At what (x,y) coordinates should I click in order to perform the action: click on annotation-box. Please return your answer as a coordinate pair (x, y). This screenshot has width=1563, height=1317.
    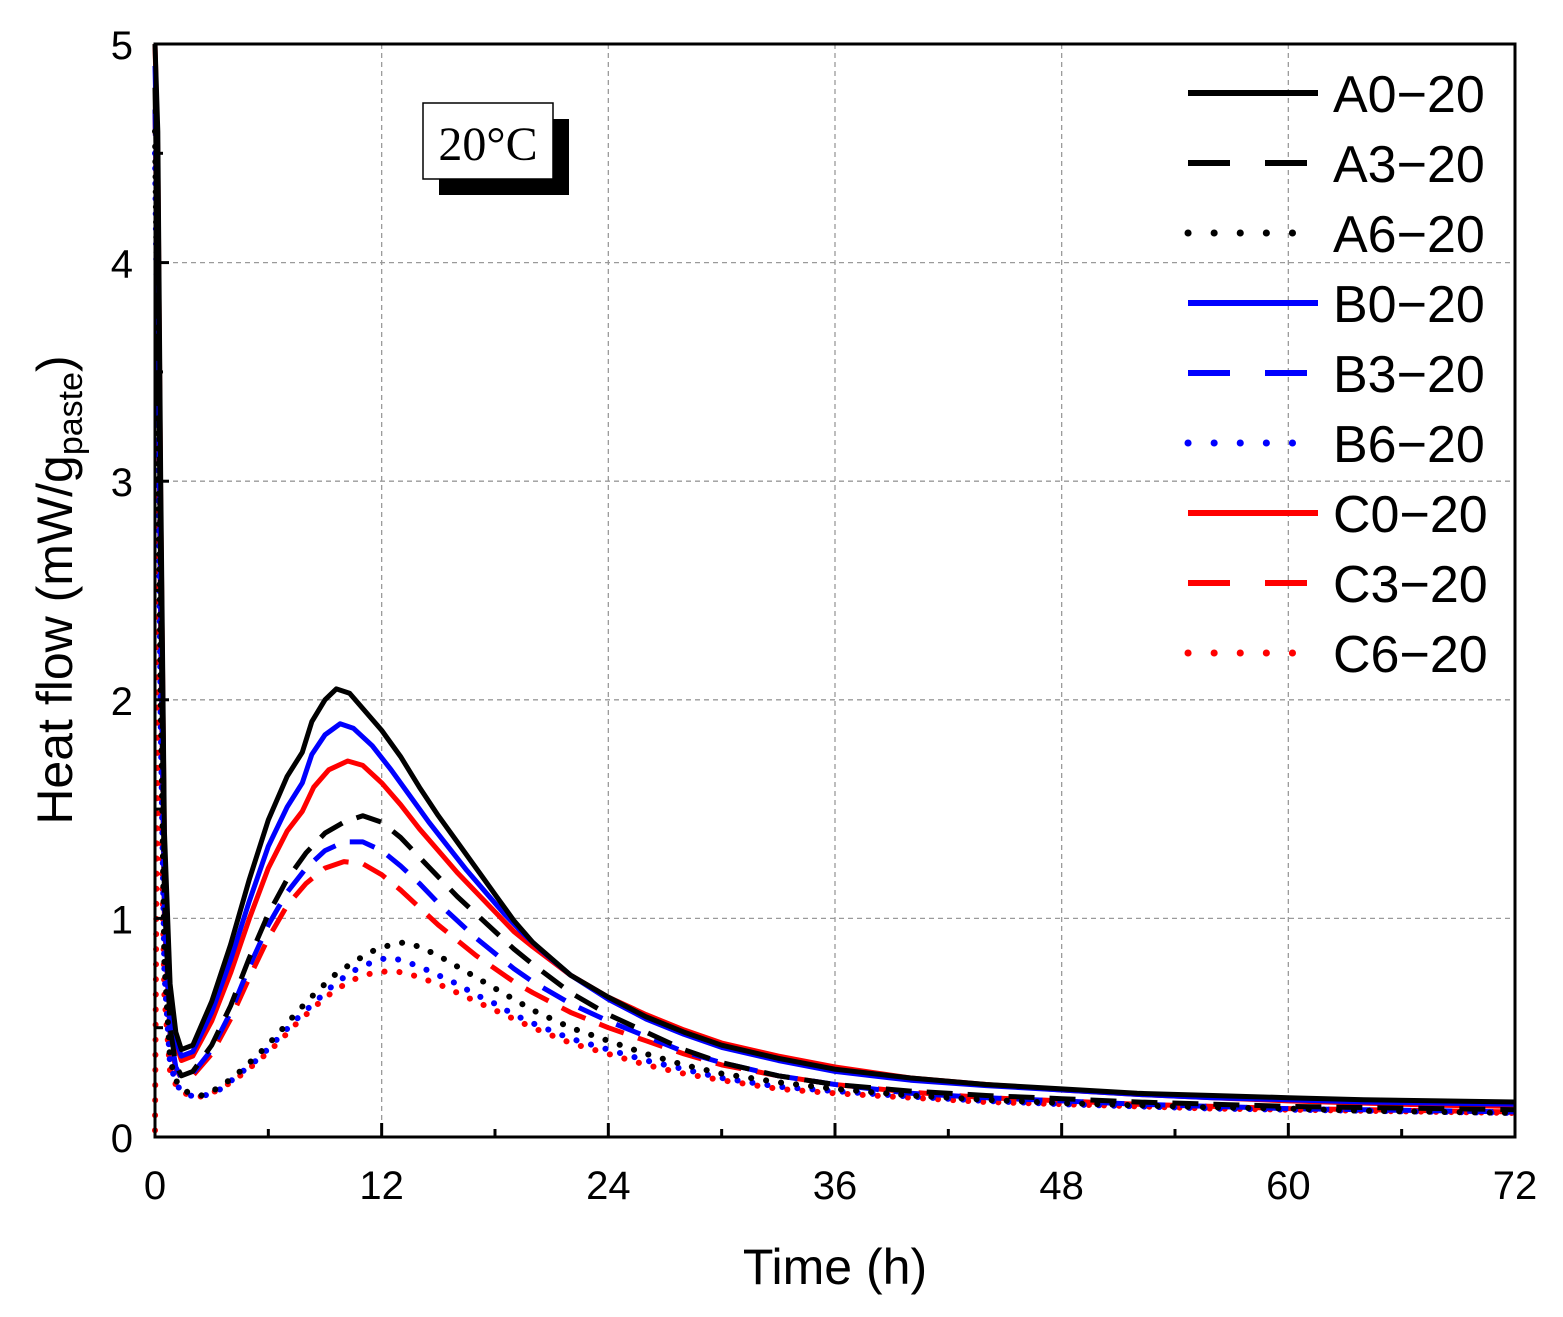
    Looking at the image, I should click on (488, 141).